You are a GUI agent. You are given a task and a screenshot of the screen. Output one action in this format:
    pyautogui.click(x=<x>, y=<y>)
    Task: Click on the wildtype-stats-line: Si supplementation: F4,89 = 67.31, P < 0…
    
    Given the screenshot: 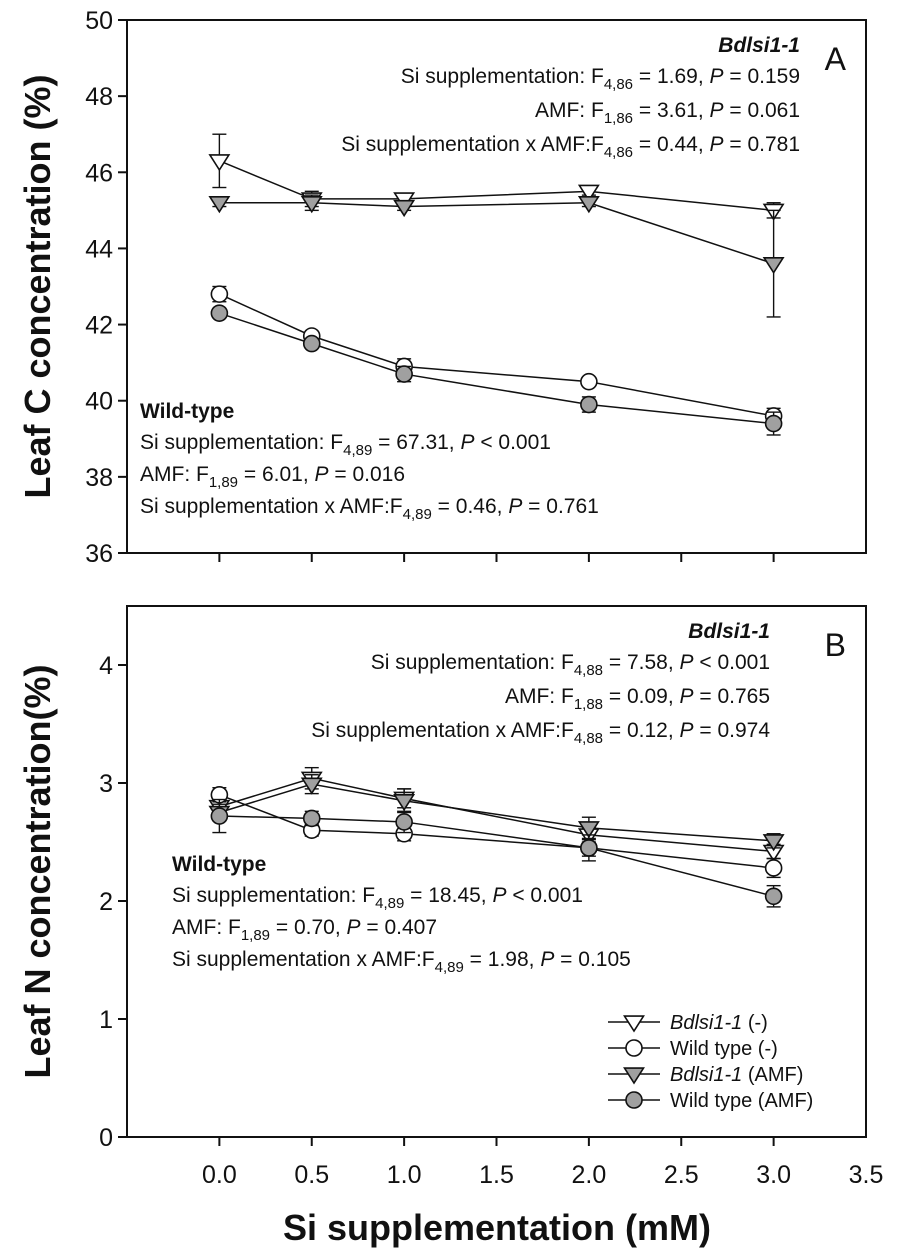 What is the action you would take?
    pyautogui.click(x=345, y=445)
    